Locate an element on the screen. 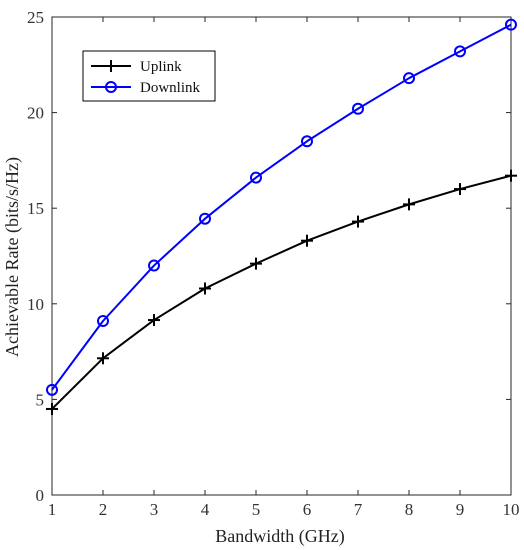 The width and height of the screenshot is (524, 550). x-tick-label: 10 is located at coordinates (511, 509).